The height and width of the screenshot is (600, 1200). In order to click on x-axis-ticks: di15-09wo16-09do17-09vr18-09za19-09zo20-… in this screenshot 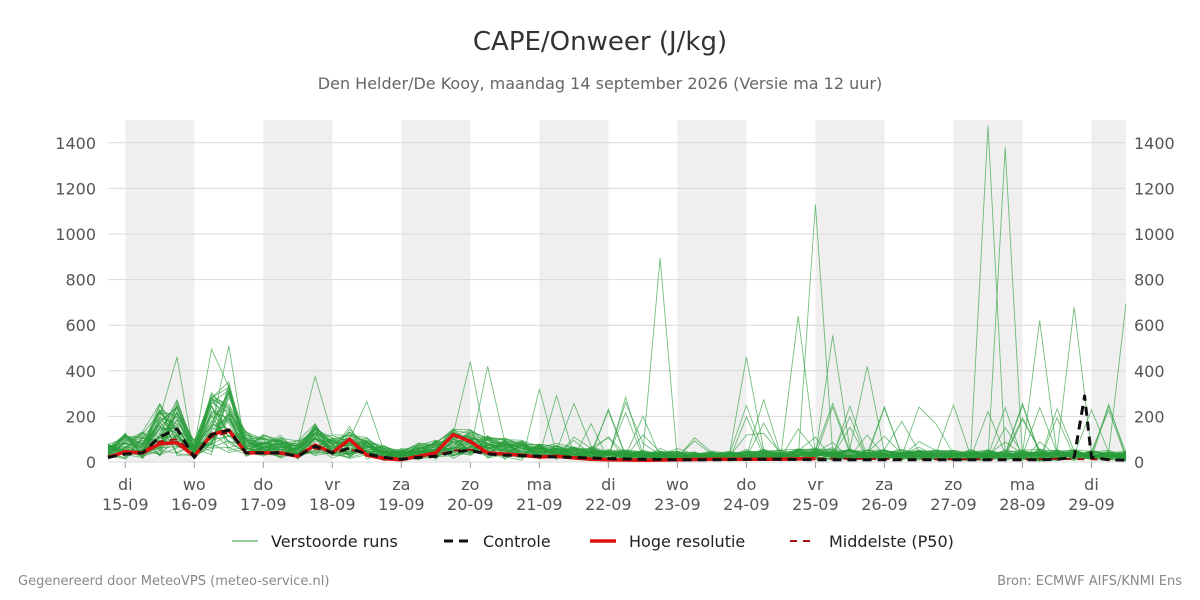, I will do `click(608, 488)`.